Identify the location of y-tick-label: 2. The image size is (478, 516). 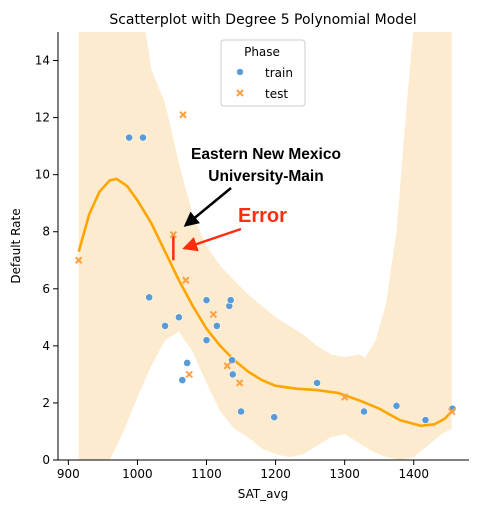
(46, 403).